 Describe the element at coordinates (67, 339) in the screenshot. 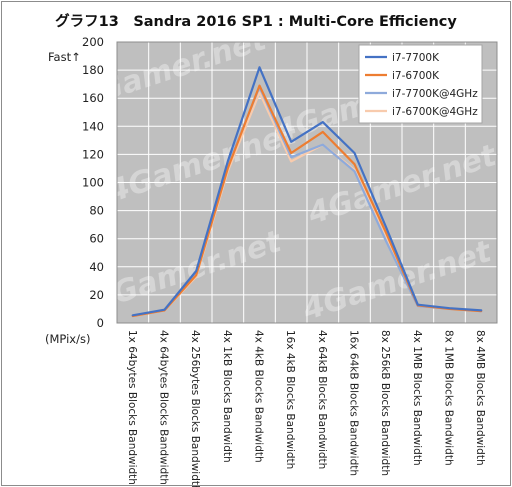

I see `y-unit-label: (MPix/s)` at that location.